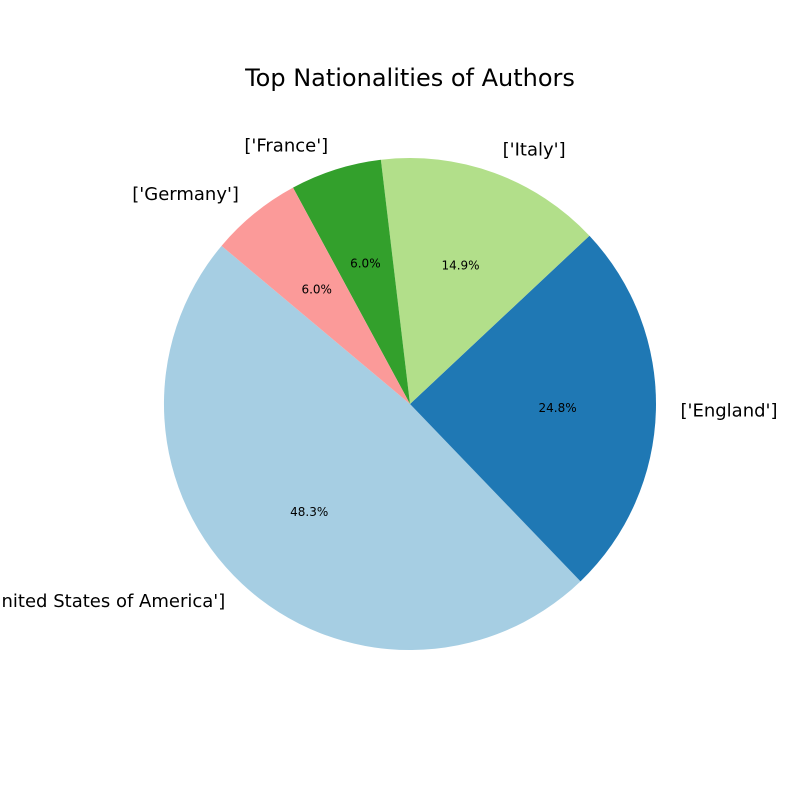 The height and width of the screenshot is (804, 800). Describe the element at coordinates (460, 265) in the screenshot. I see `pct-label-italy: 14.9%` at that location.